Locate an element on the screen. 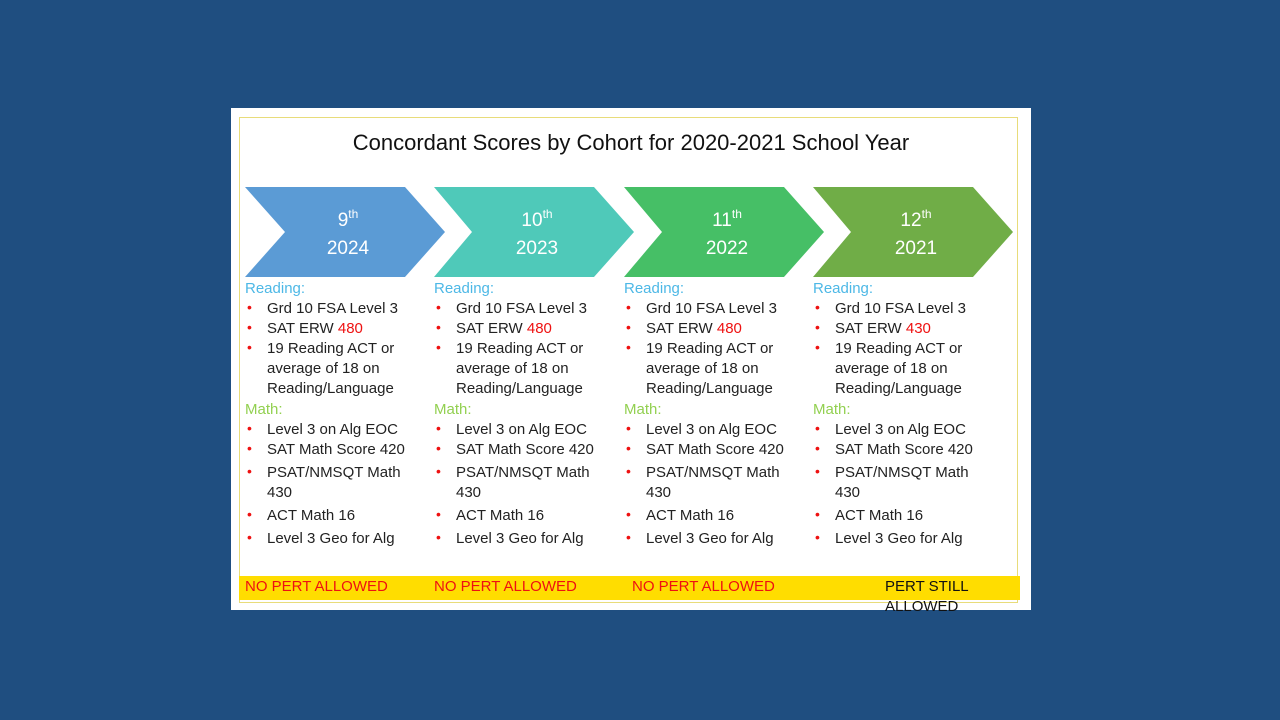 This screenshot has height=720, width=1280. grade: 12th is located at coordinates (915, 219).